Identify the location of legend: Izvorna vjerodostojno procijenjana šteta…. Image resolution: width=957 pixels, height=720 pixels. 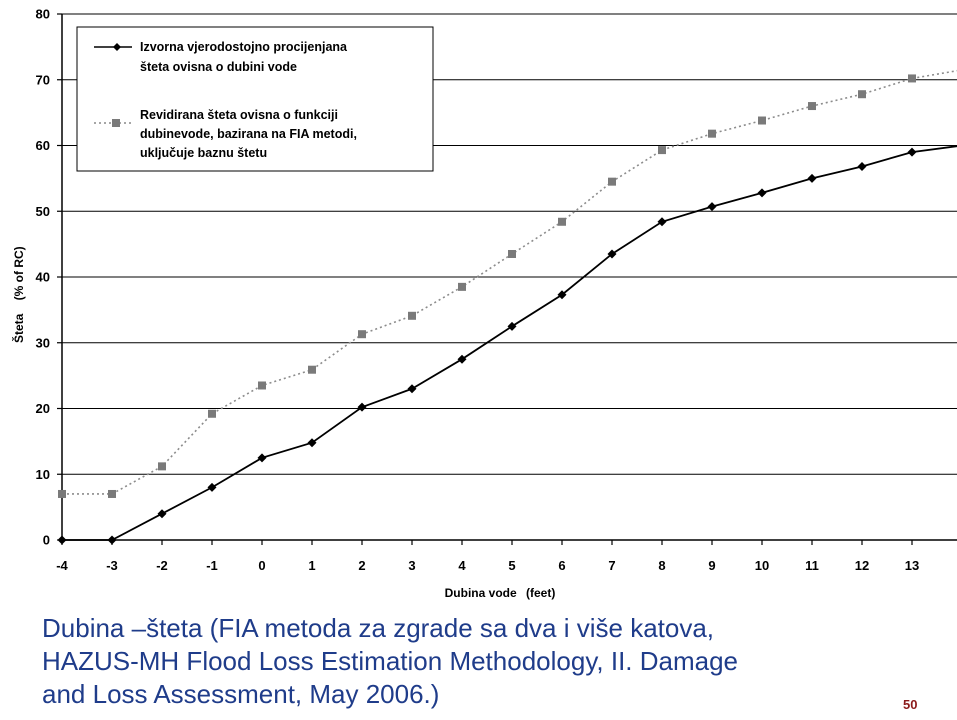
(255, 99).